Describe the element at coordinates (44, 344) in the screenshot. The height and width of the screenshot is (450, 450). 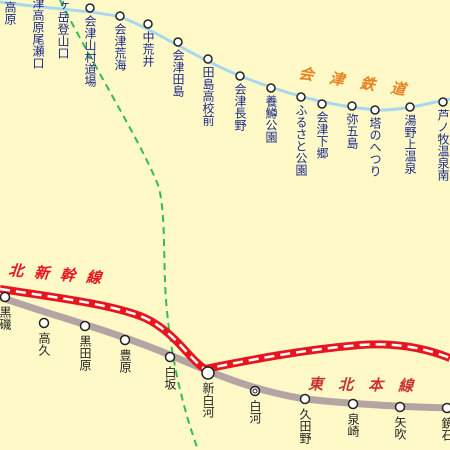
I see `station-name: 高久` at that location.